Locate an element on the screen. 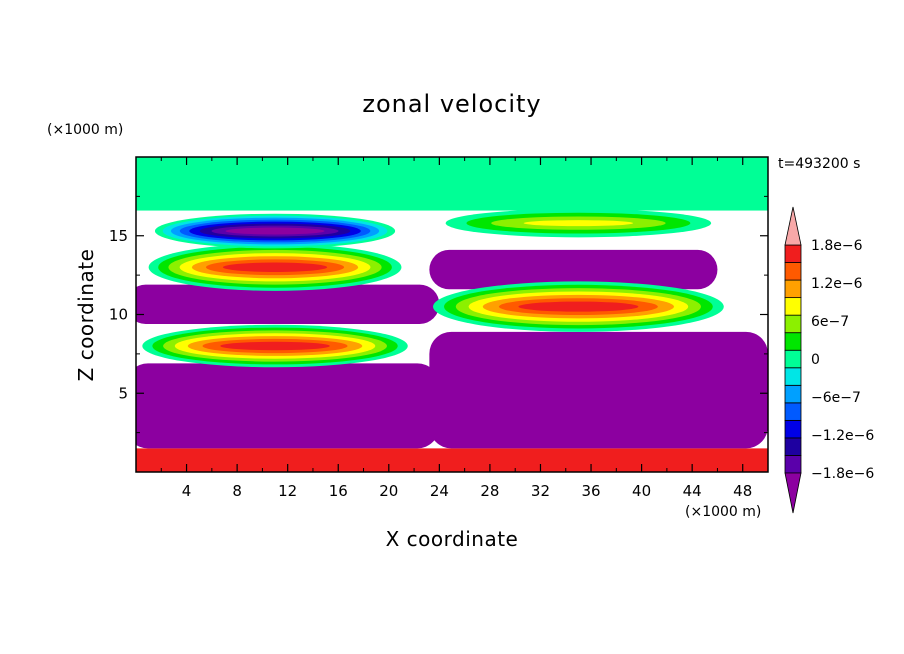  x-tick-label: 8 is located at coordinates (237, 491).